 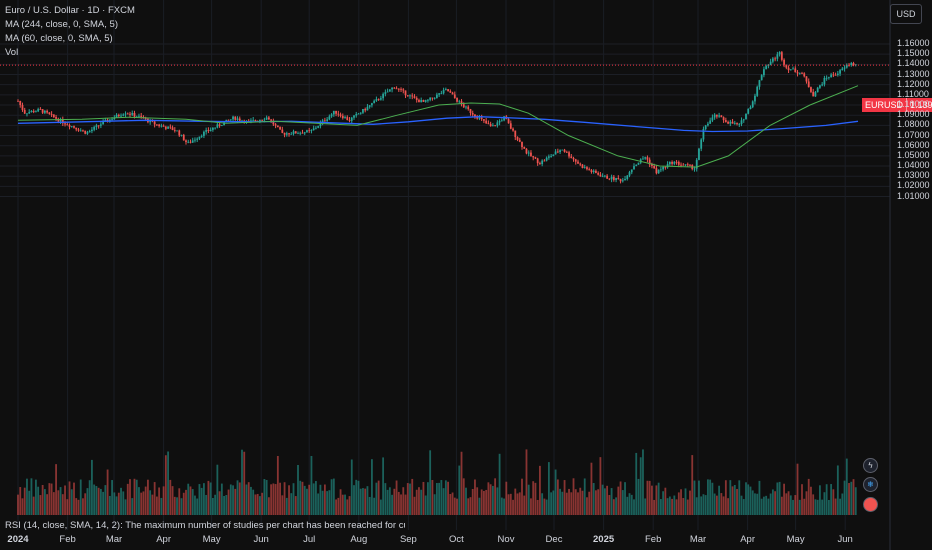 I want to click on snowflake-icon: ❄, so click(x=870, y=484).